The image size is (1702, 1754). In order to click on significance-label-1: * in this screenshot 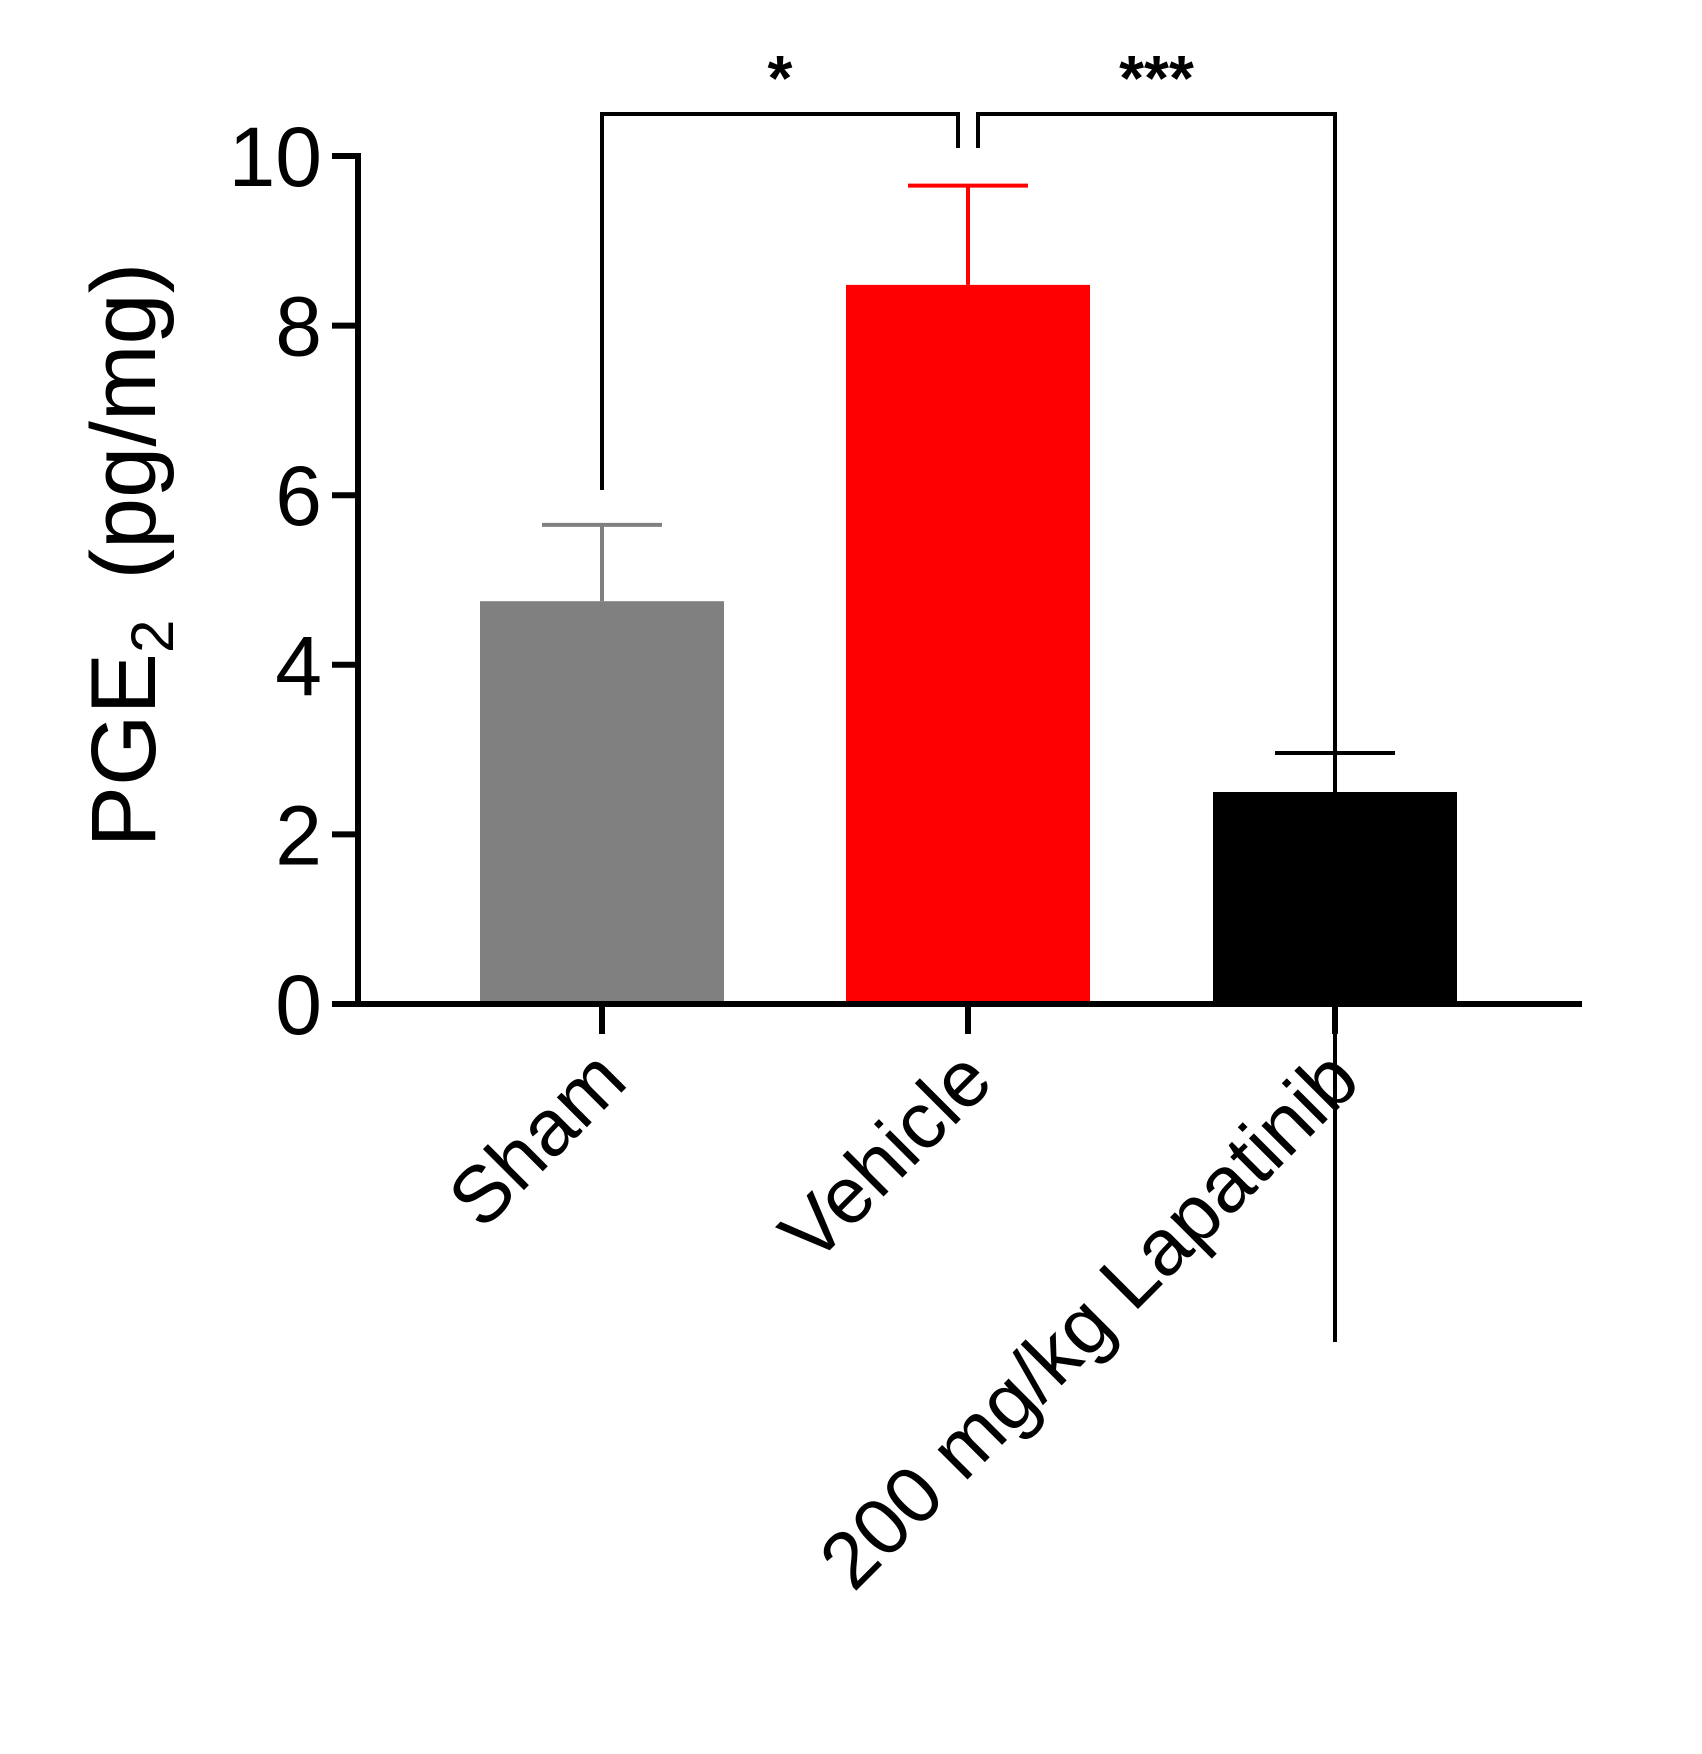, I will do `click(780, 78)`.